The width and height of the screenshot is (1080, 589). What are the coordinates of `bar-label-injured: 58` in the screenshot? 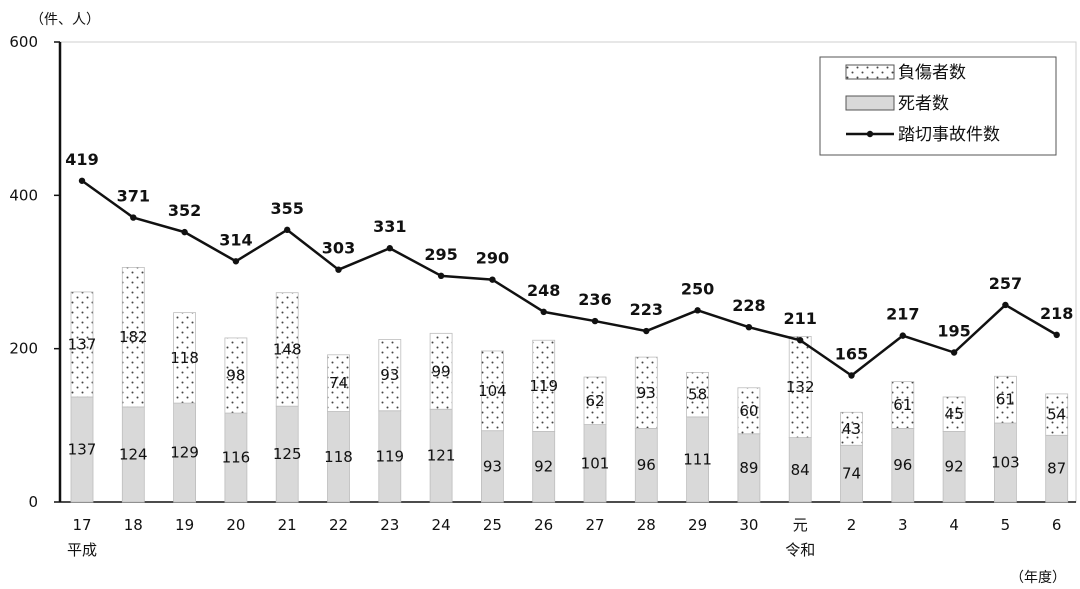 It's located at (697, 395).